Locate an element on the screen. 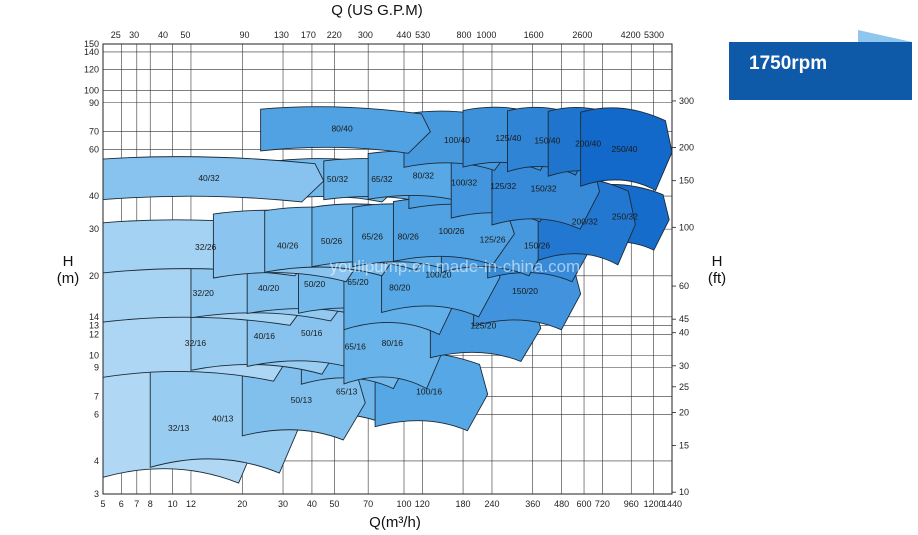  y-tick-label: 7 is located at coordinates (96, 397).